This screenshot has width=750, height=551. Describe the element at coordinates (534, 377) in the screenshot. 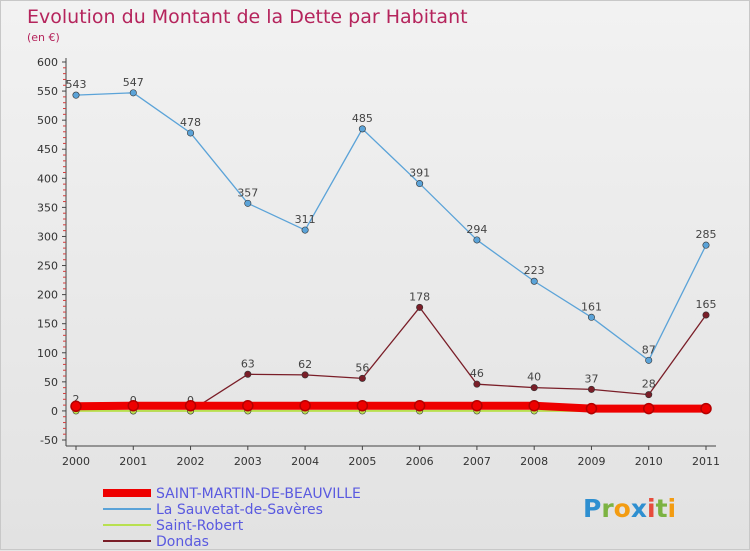

I see `data-label: 40` at that location.